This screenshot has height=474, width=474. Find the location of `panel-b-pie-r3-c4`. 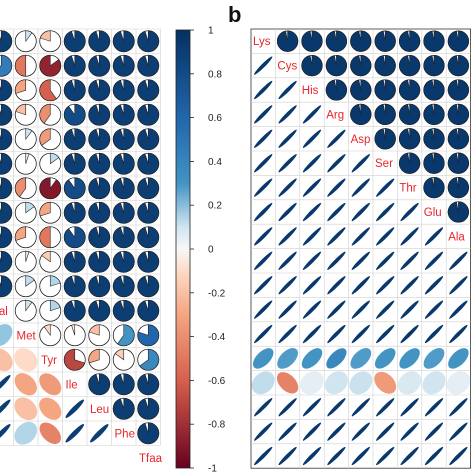

panel-b-pie-r3-c4 is located at coordinates (361, 114).